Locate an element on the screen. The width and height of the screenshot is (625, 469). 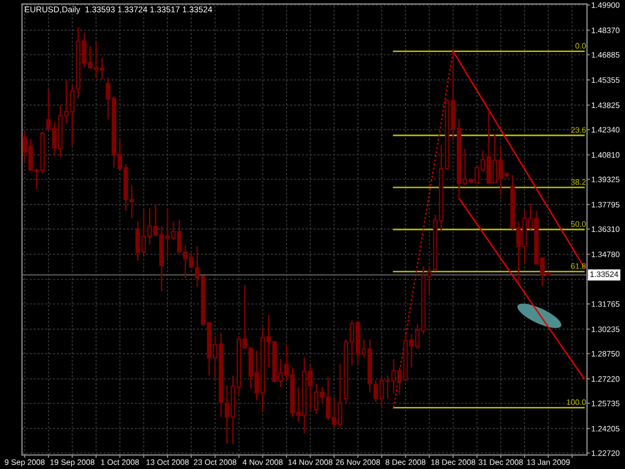
chart-title: EURUSD,Daily 1.33593 1.33724 1.33517 1.33524 is located at coordinates (118, 10).